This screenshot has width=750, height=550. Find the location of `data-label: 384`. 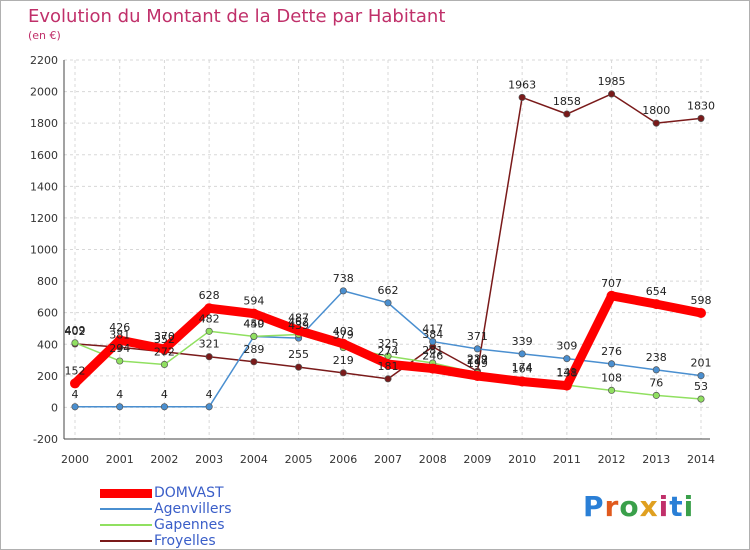

data-label: 384 is located at coordinates (432, 334).